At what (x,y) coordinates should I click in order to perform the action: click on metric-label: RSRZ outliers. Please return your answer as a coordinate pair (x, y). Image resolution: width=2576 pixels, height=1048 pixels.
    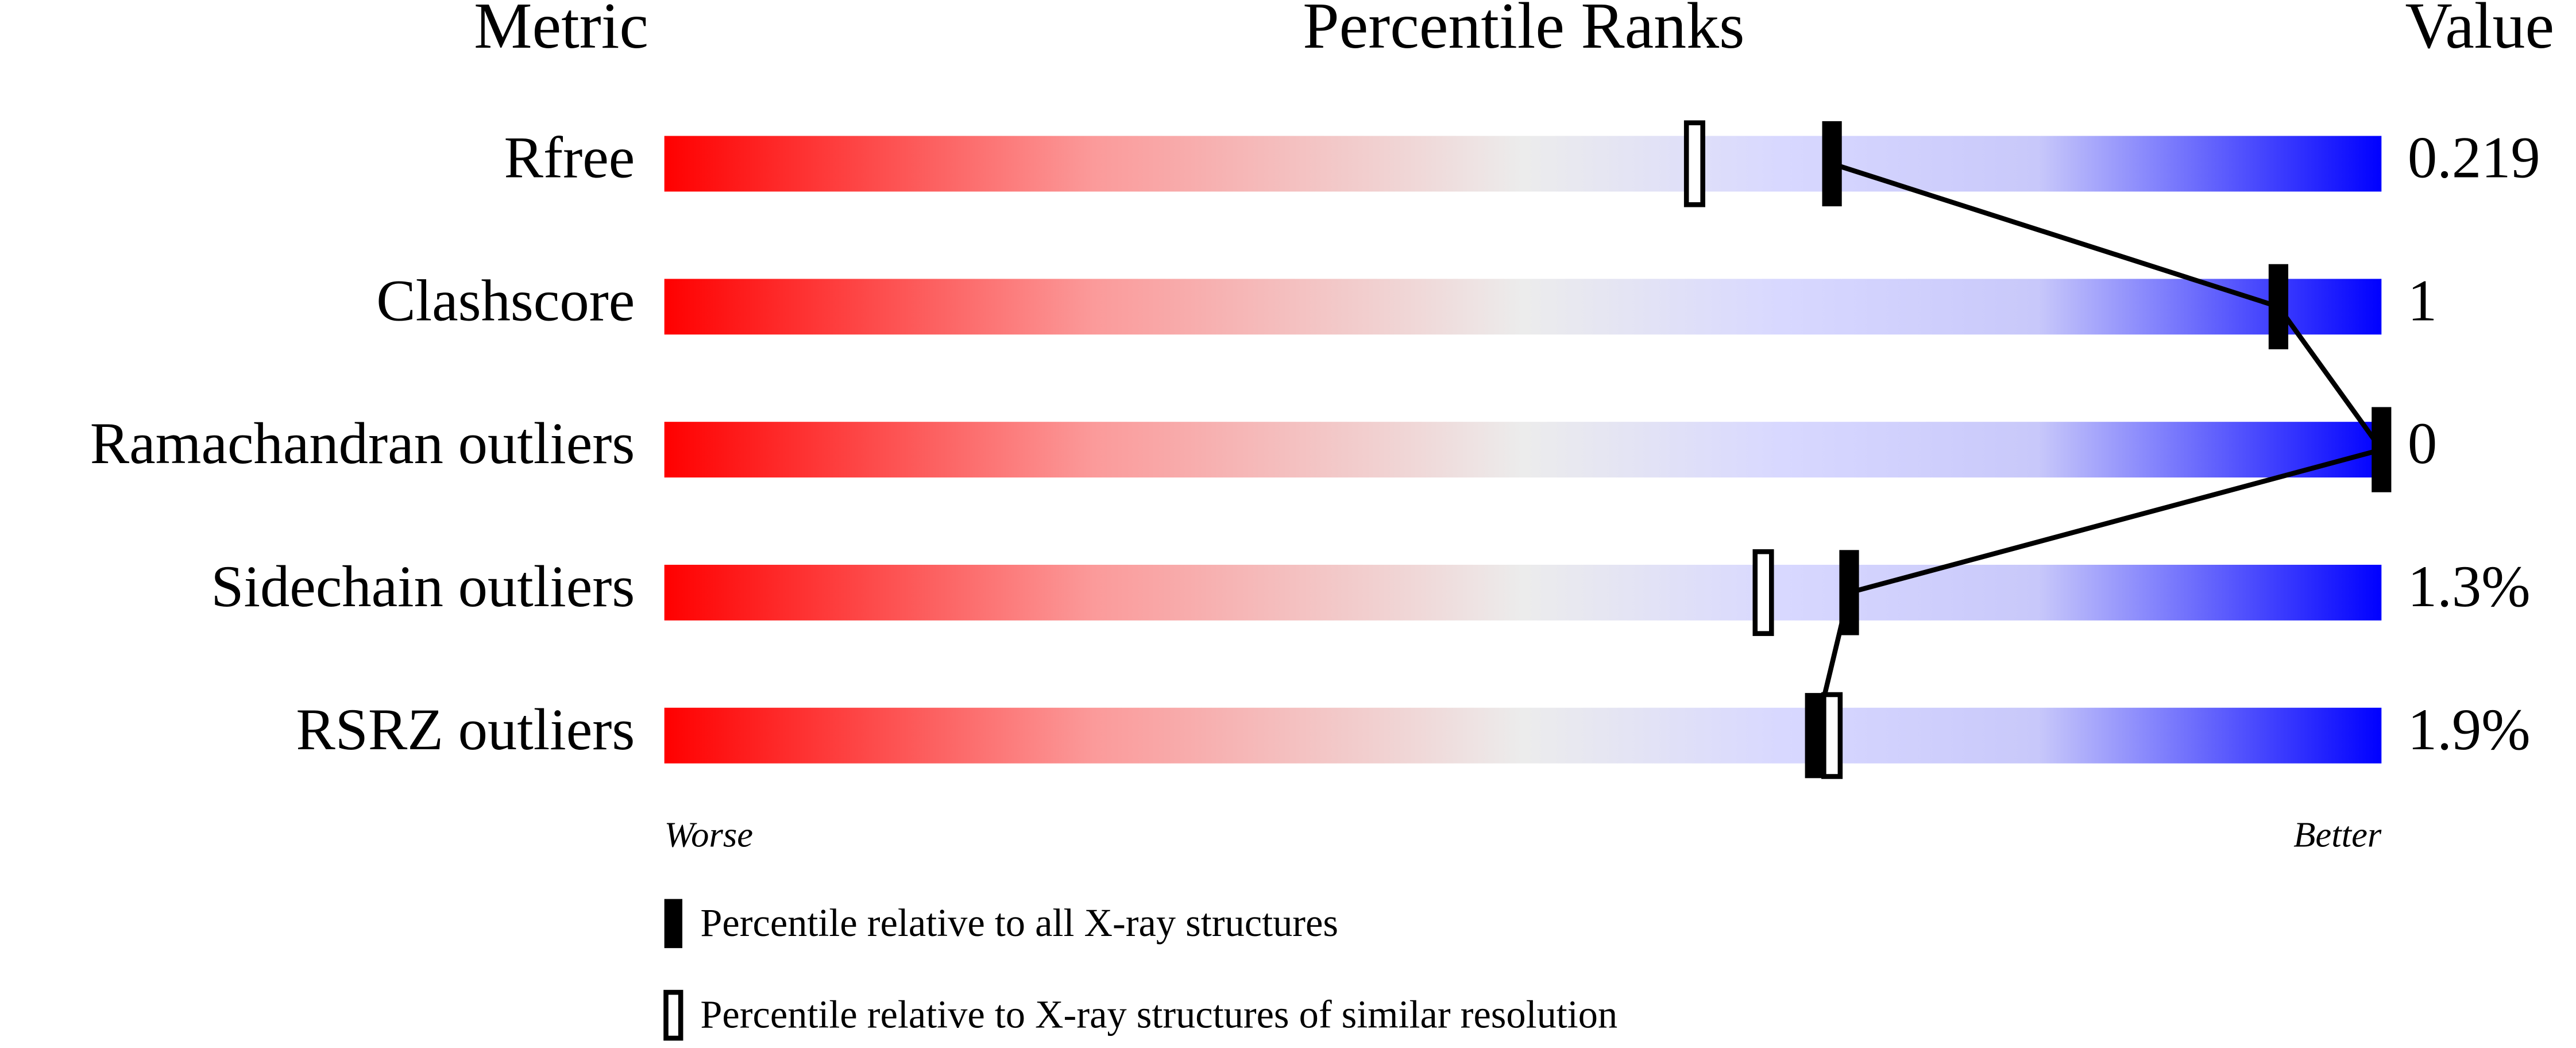
    Looking at the image, I should click on (465, 730).